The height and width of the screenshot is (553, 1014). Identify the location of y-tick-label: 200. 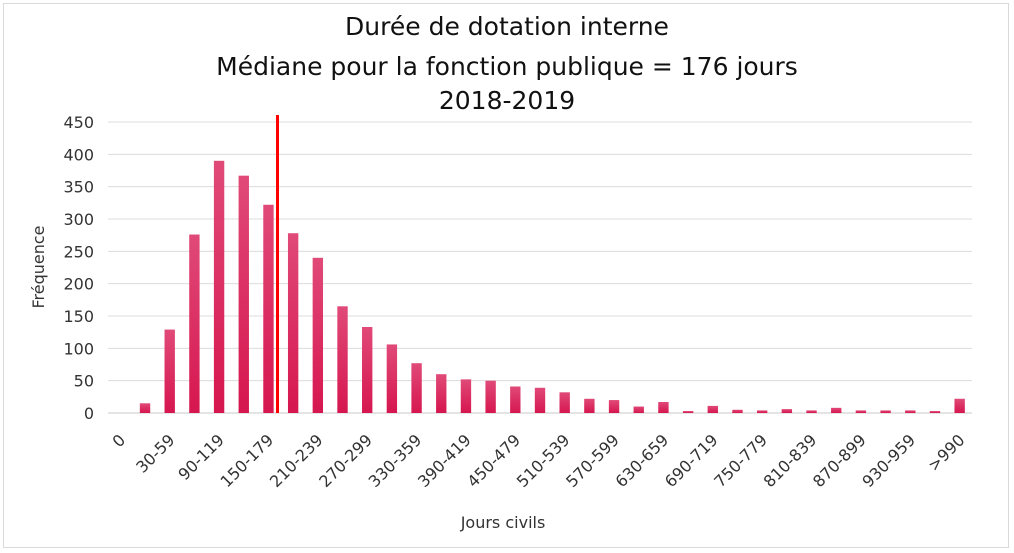
(78, 284).